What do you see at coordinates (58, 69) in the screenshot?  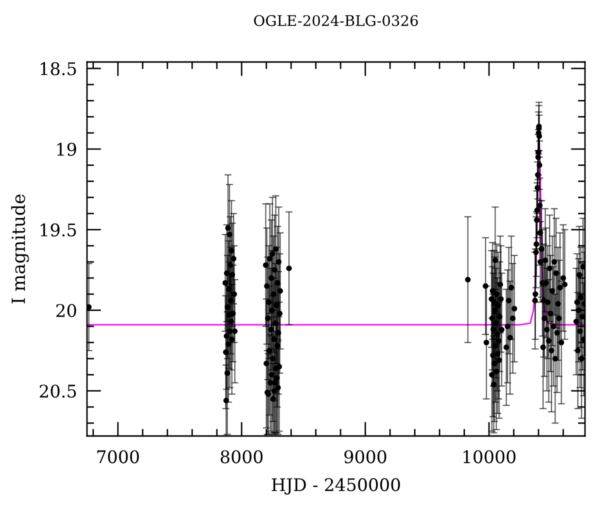 I see `y-tick-label: 18.5` at bounding box center [58, 69].